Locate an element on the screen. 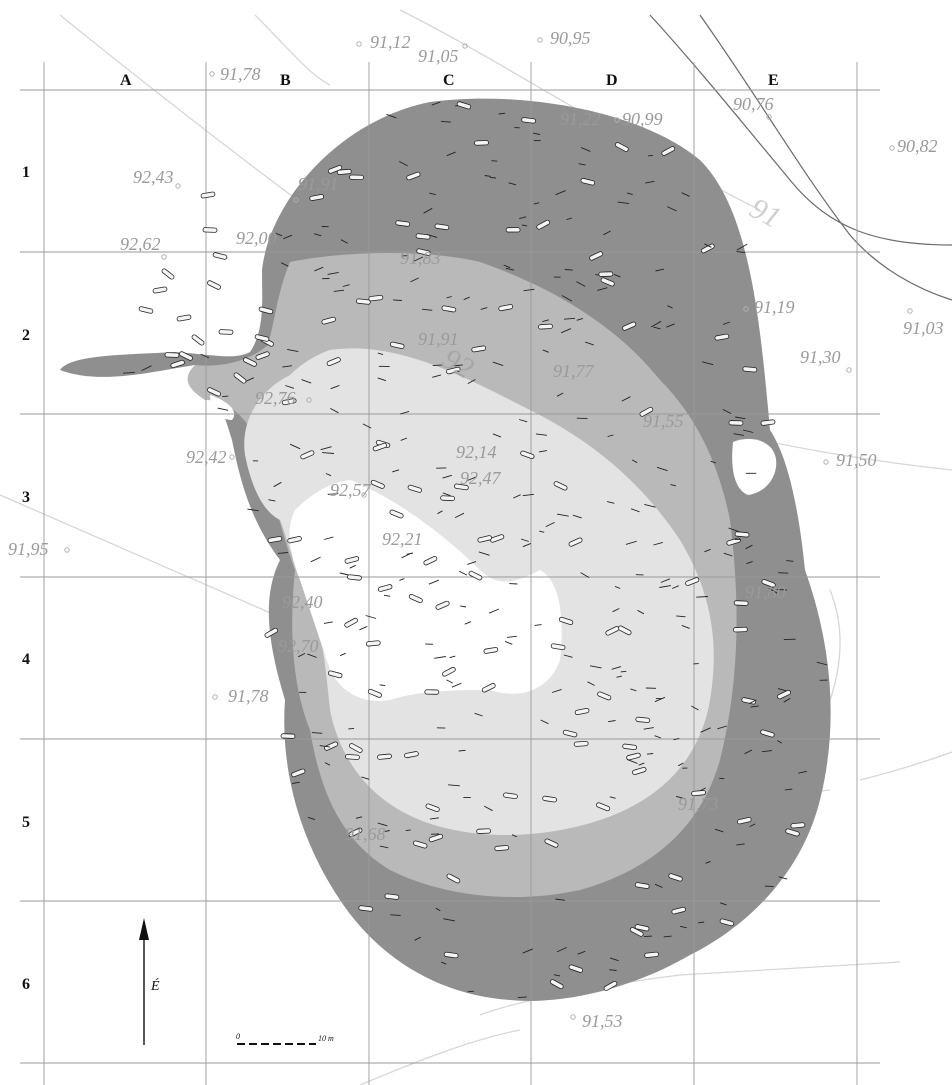 This screenshot has height=1085, width=952. elevation-label: 92,40 is located at coordinates (302, 602).